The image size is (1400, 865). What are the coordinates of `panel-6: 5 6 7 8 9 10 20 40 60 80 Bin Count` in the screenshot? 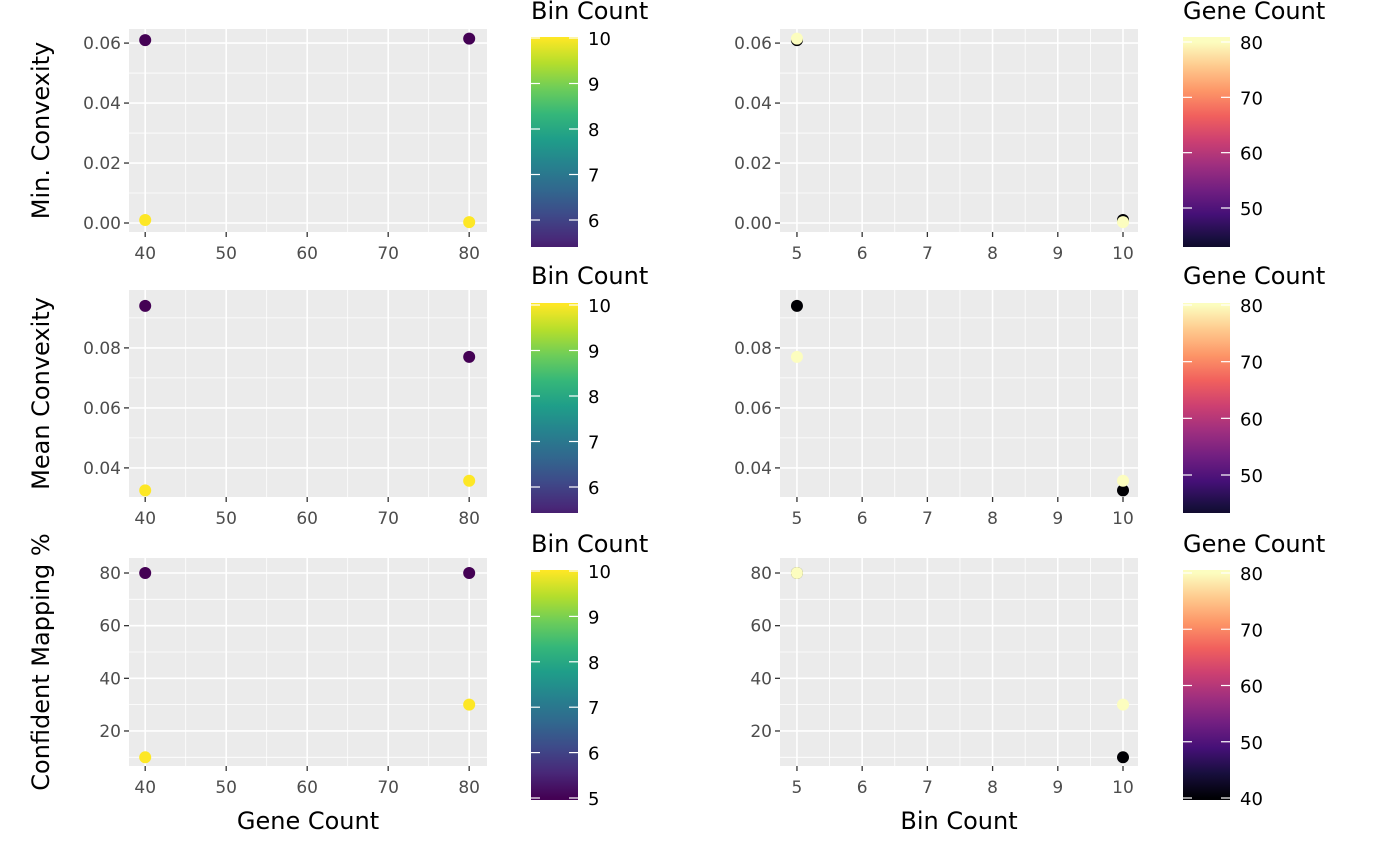 It's located at (944, 696).